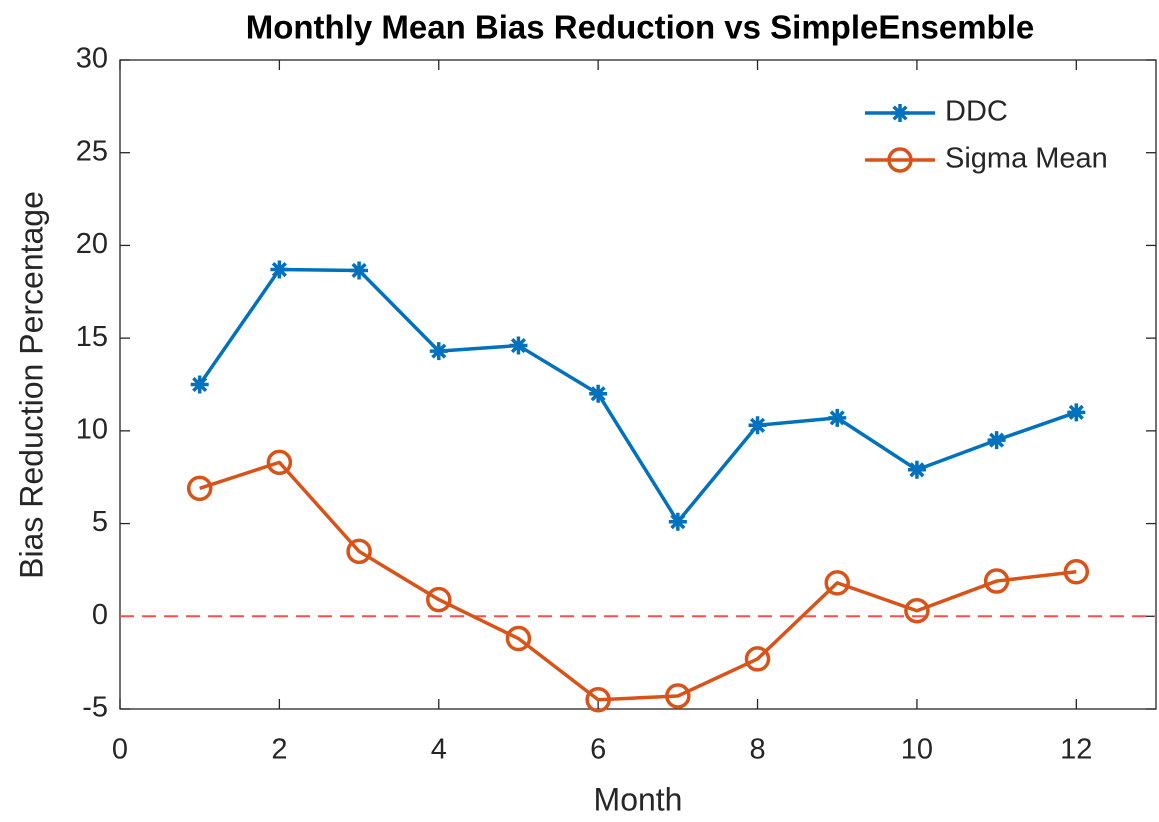 This screenshot has height=822, width=1159. Describe the element at coordinates (279, 750) in the screenshot. I see `x-tick-label: 2` at that location.